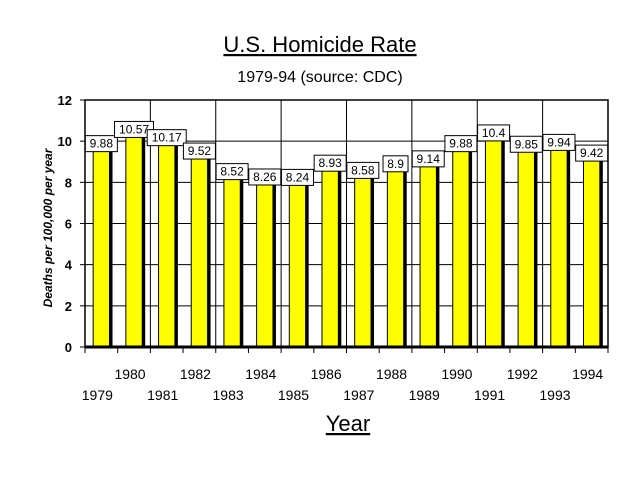 This screenshot has height=480, width=640. I want to click on bar-1987, so click(363, 258).